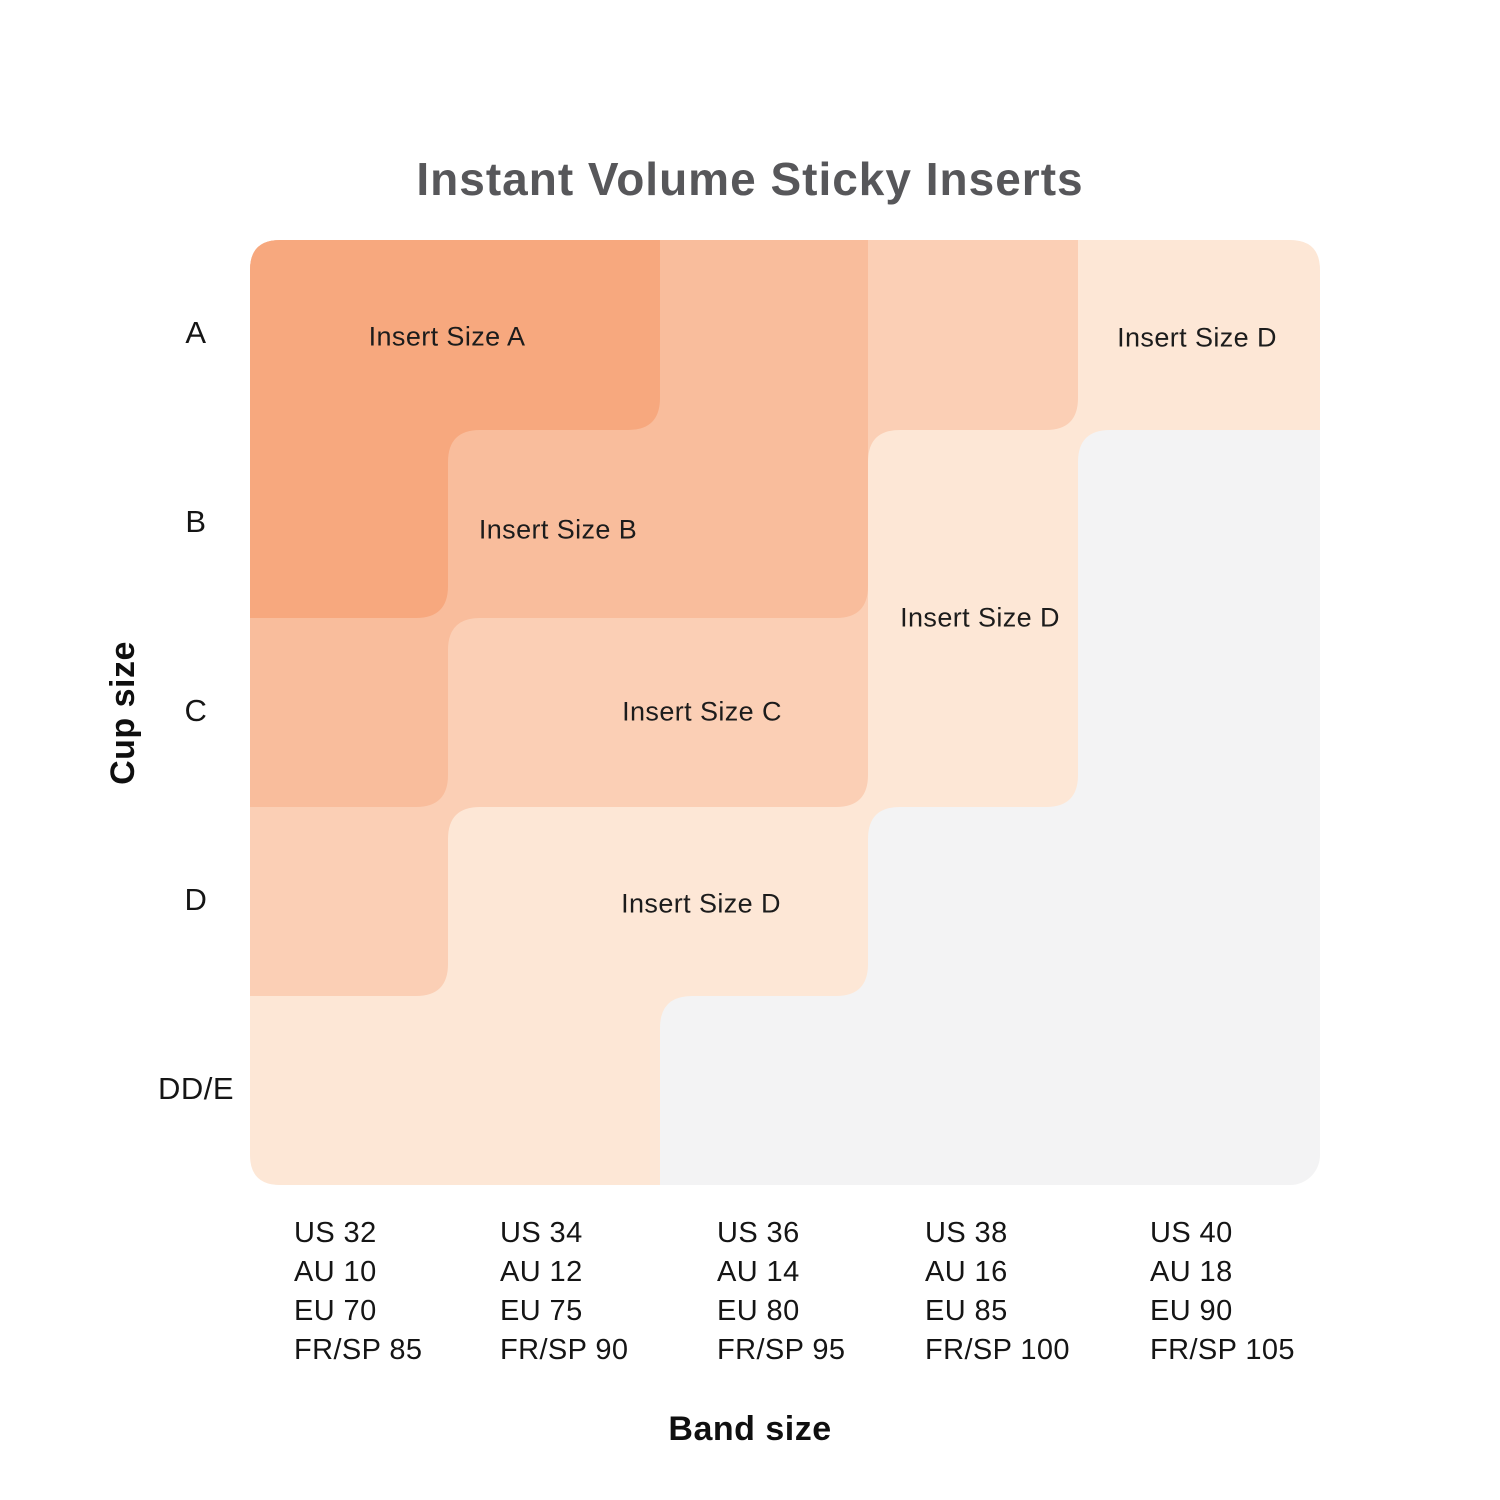 The image size is (1500, 1500). Describe the element at coordinates (980, 617) in the screenshot. I see `region-label-insert-d-middle: Insert Size D` at that location.